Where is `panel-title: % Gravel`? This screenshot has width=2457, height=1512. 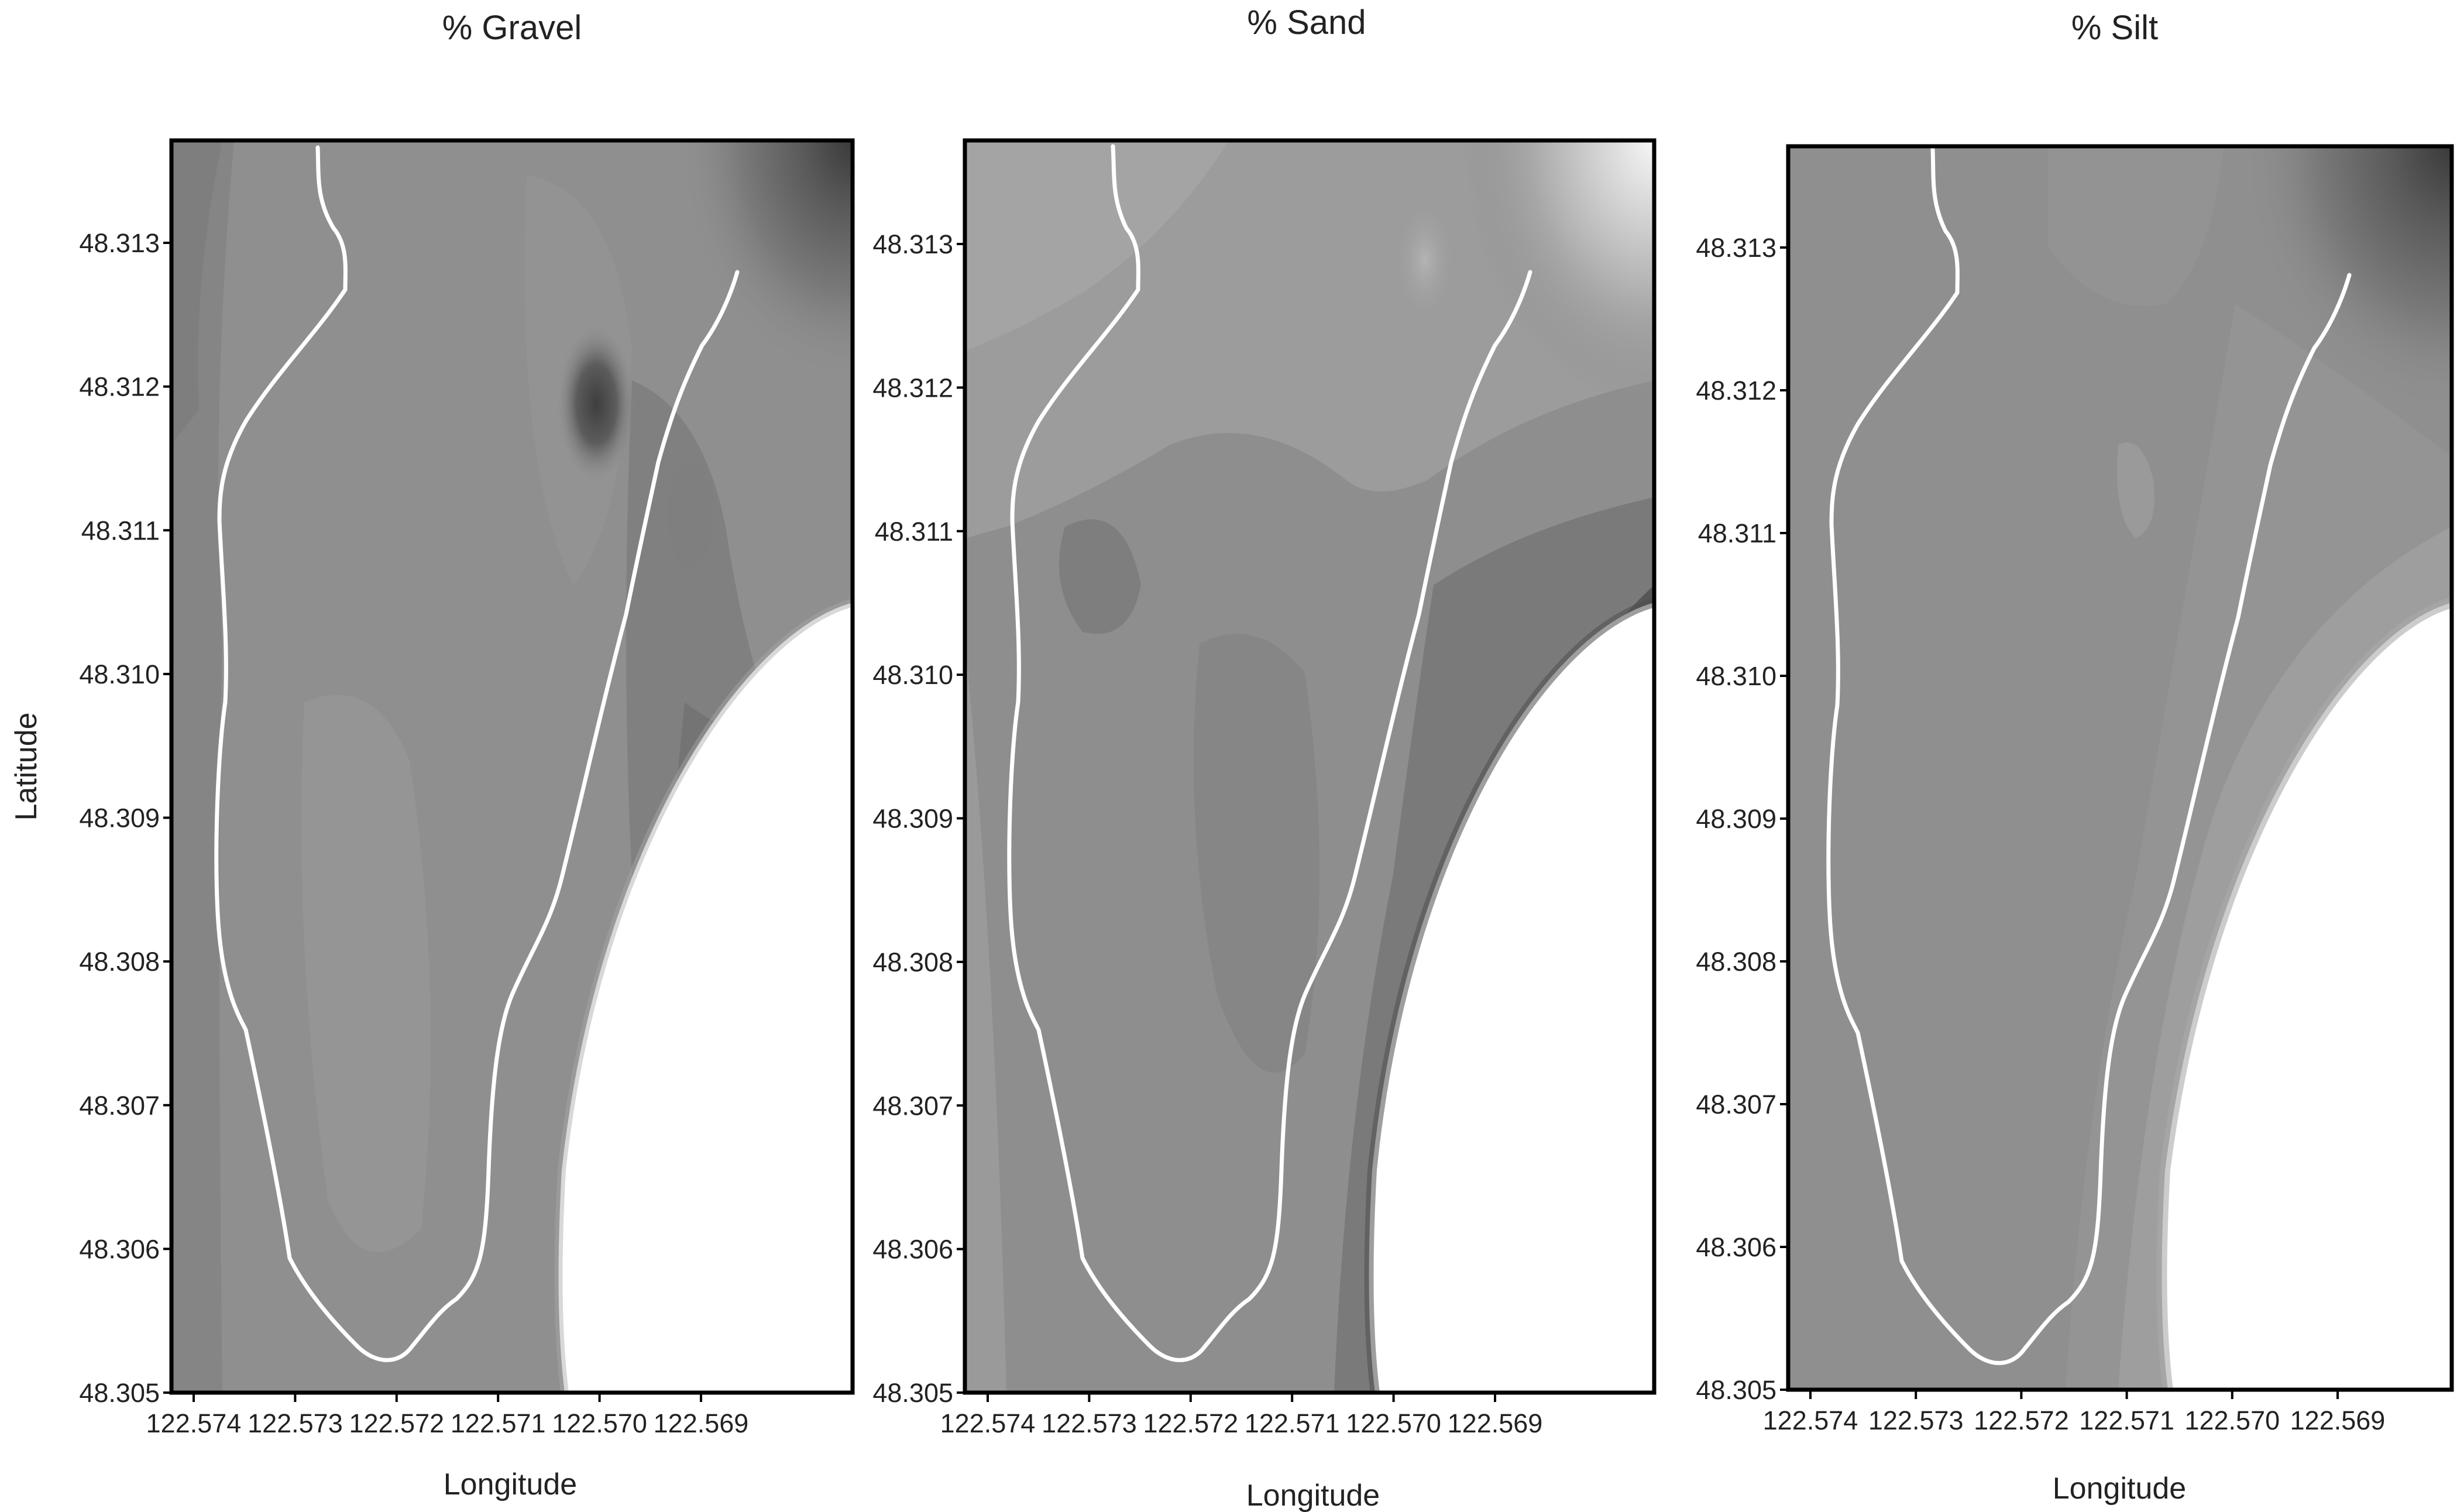
panel-title: % Gravel is located at coordinates (512, 28).